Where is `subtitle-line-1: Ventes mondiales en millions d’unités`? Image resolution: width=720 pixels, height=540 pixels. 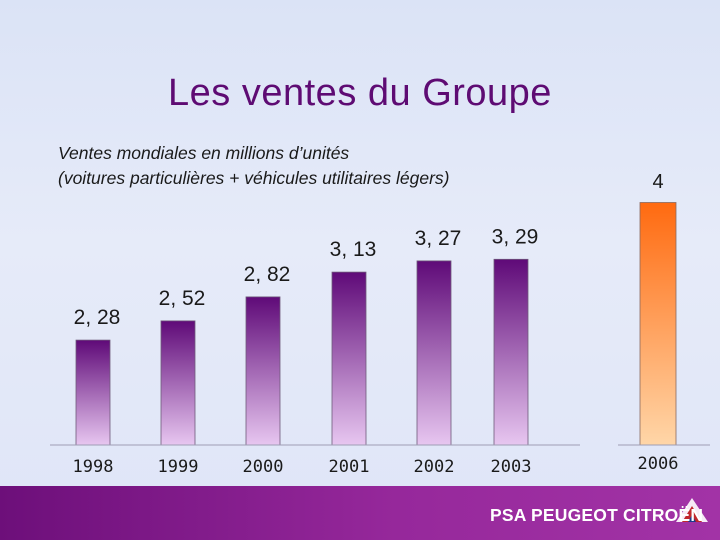 subtitle-line-1: Ventes mondiales en millions d’unités is located at coordinates (204, 153).